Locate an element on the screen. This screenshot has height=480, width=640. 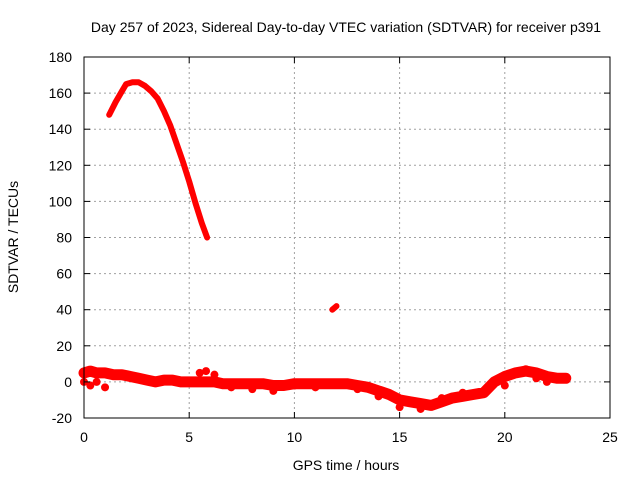
y-tick-label: 120 is located at coordinates (61, 165).